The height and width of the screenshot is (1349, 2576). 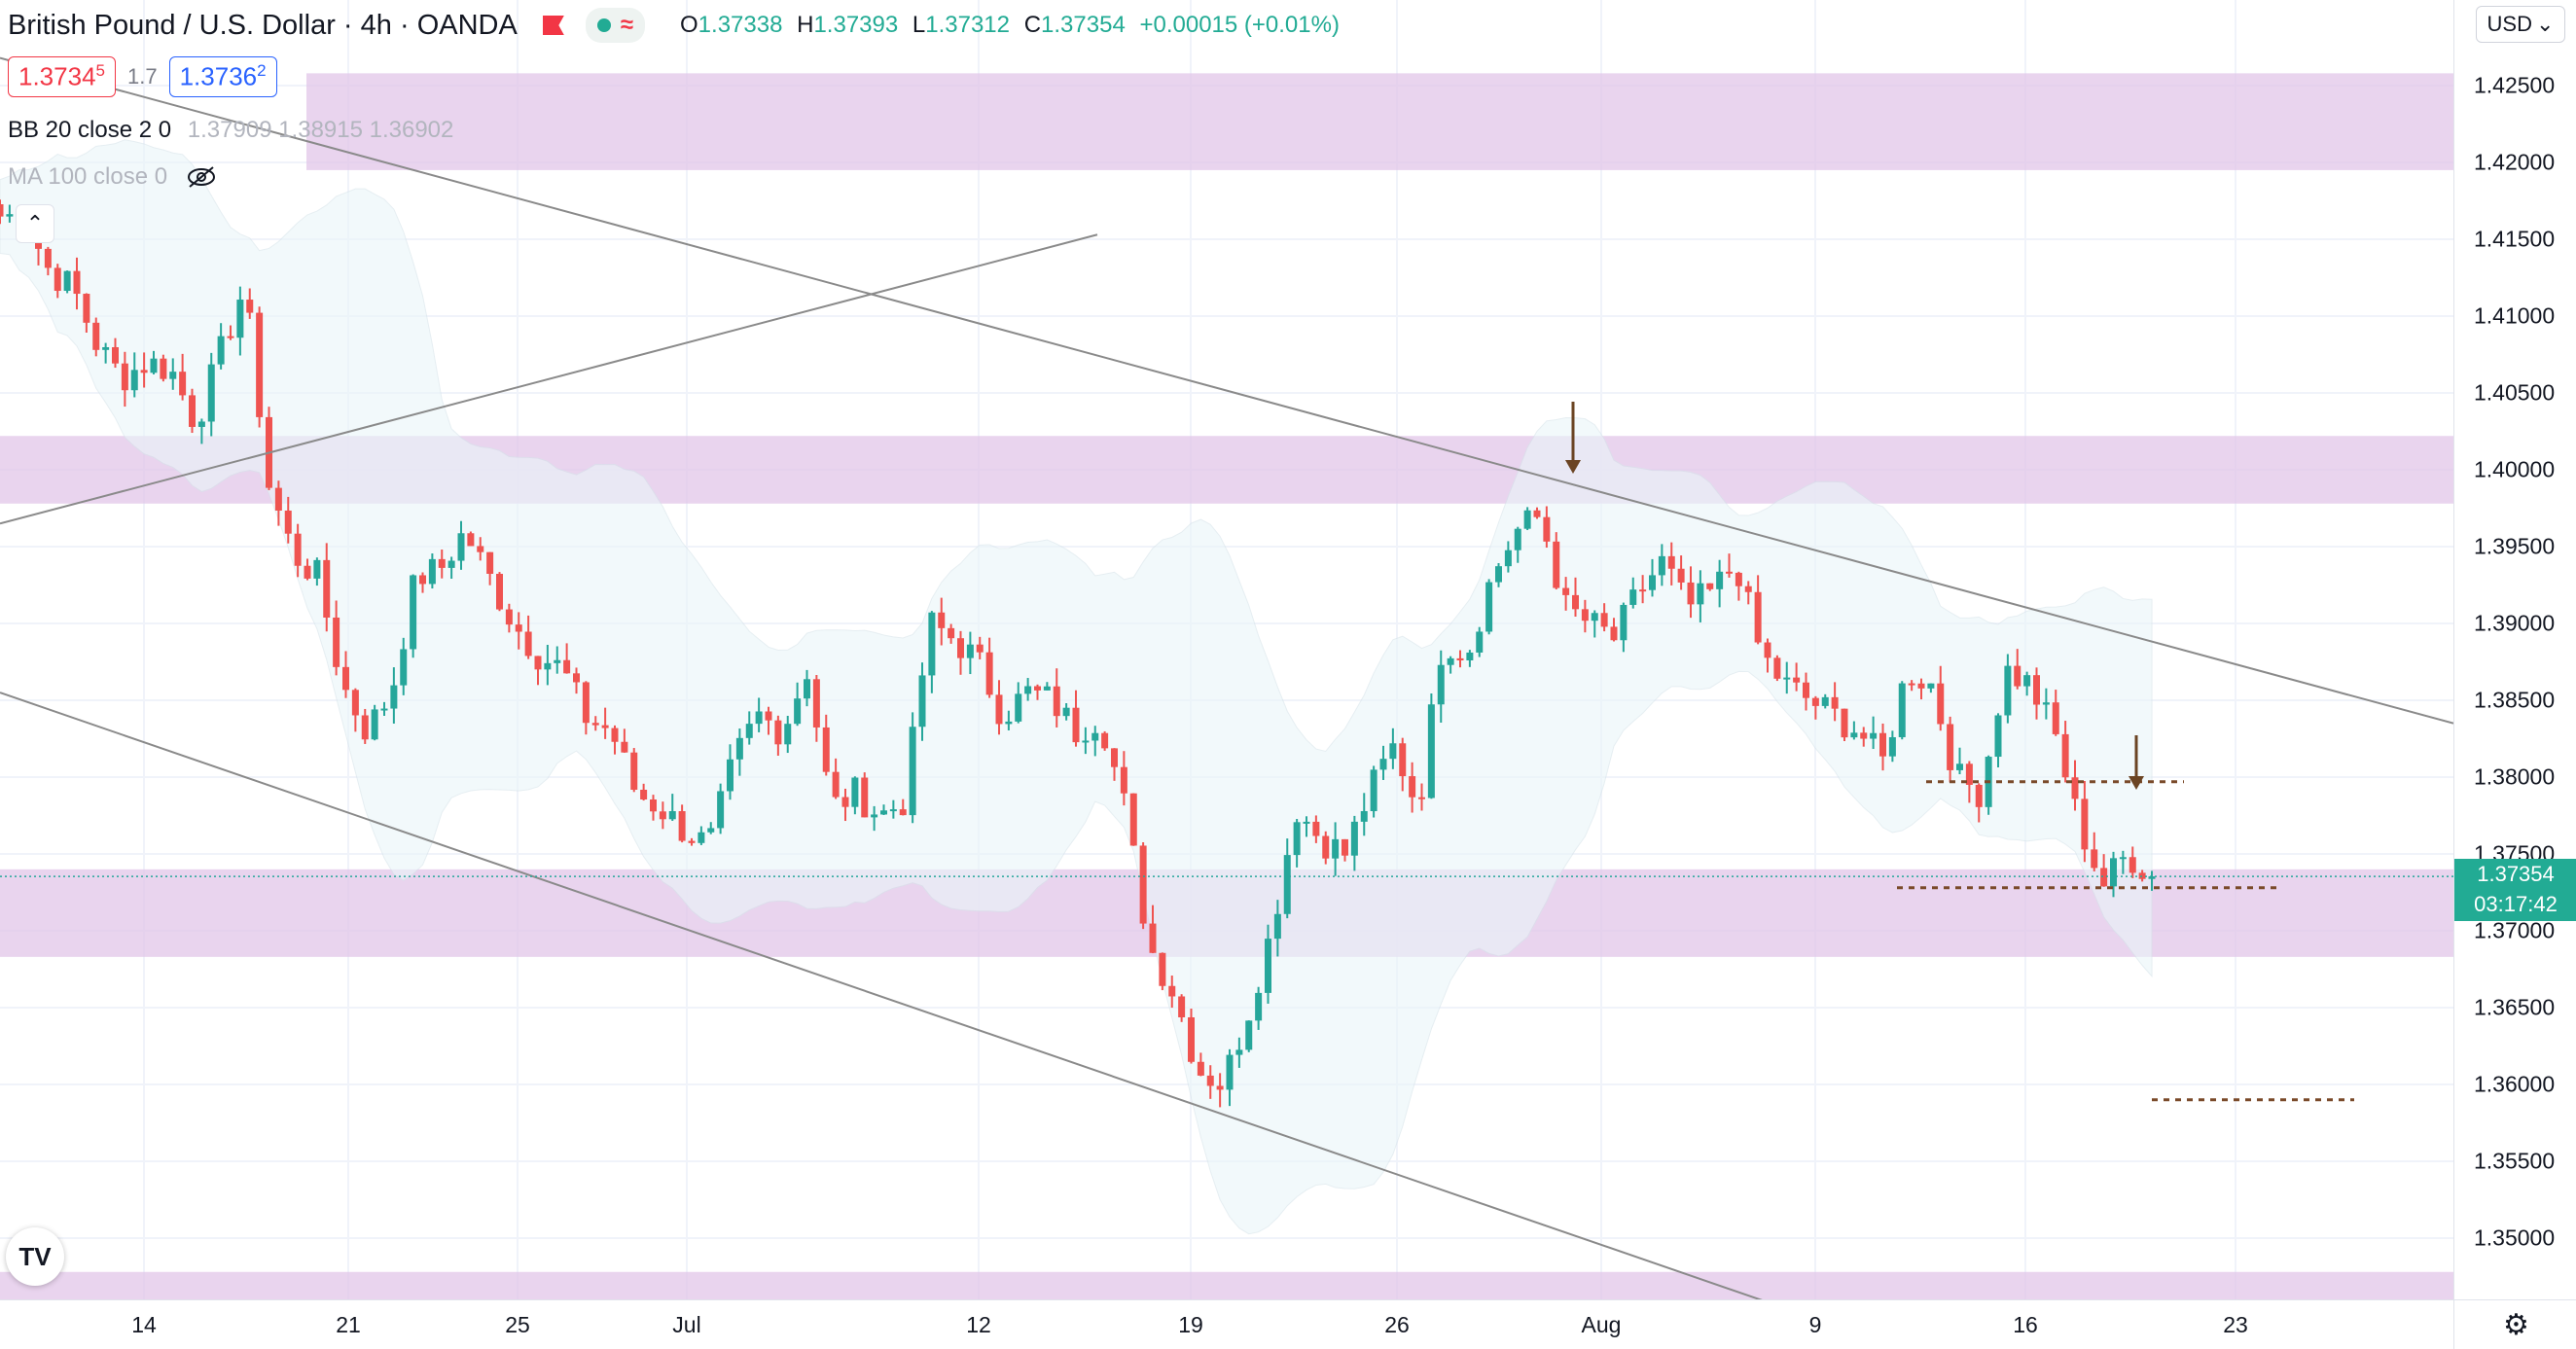 What do you see at coordinates (113, 177) in the screenshot?
I see `ma-indicator-legend: MA 100 close 0` at bounding box center [113, 177].